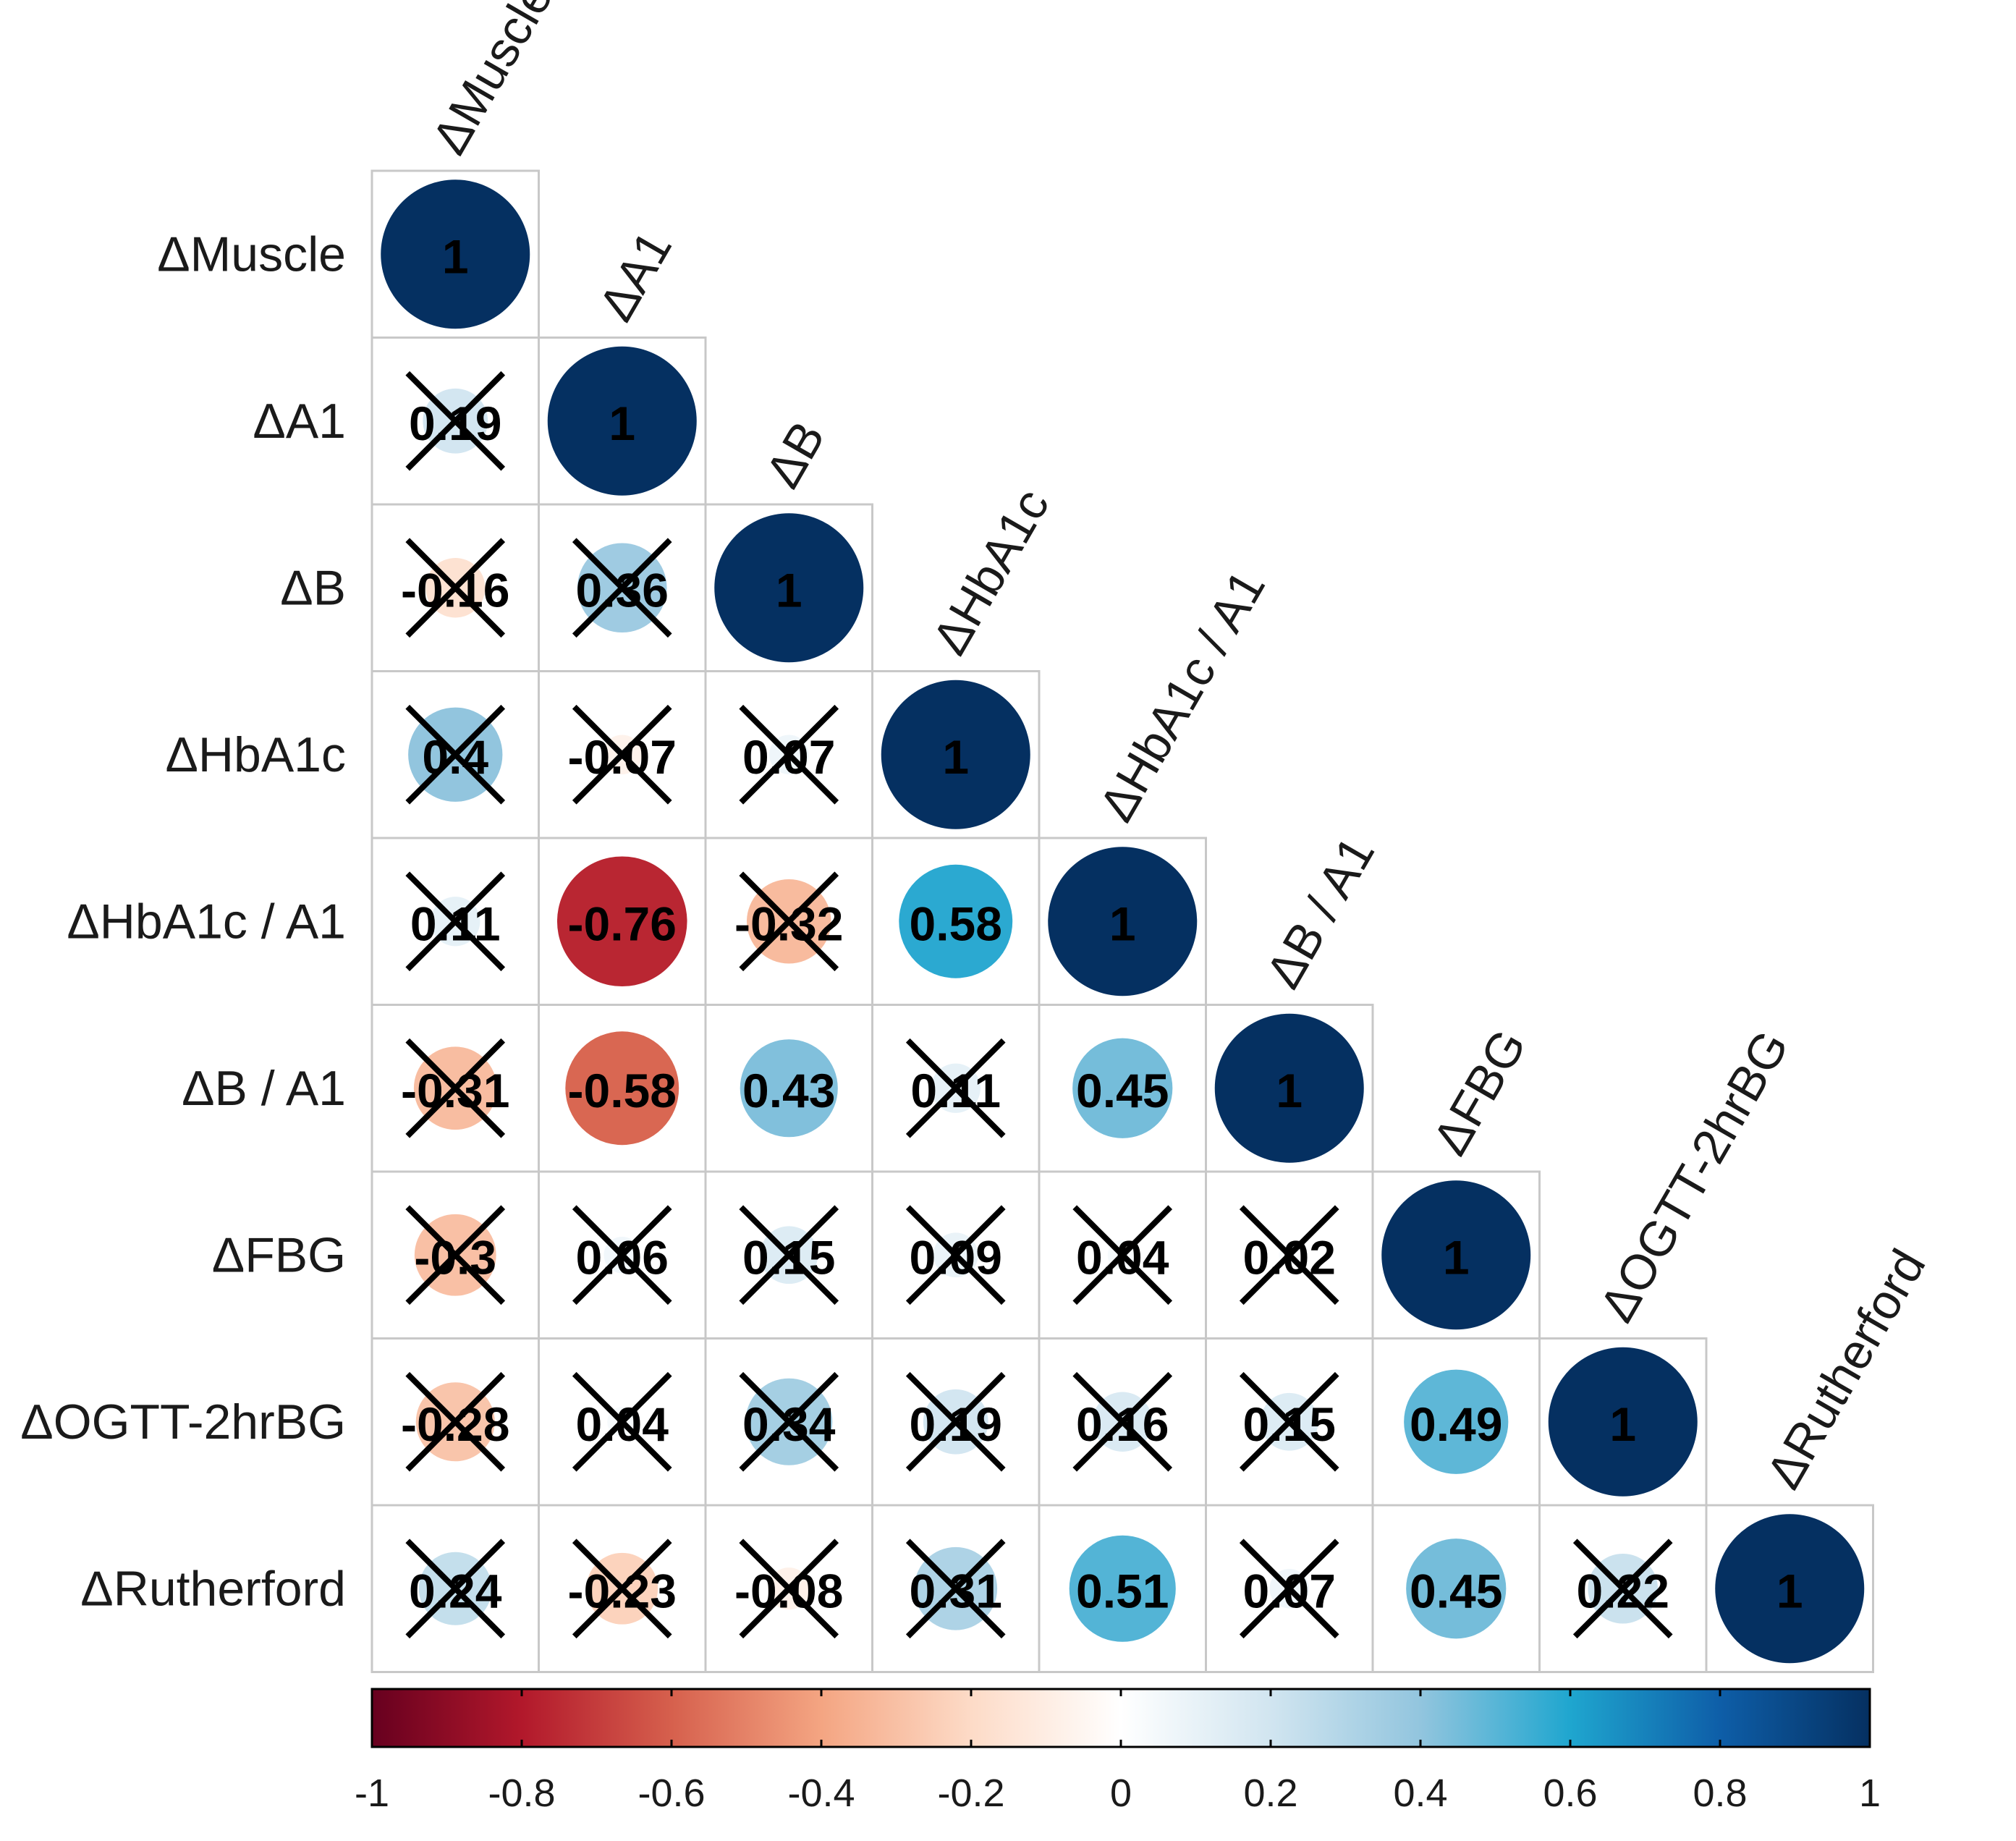  Describe the element at coordinates (1570, 1794) in the screenshot. I see `colorbar-tick-label-8: 0.6` at that location.